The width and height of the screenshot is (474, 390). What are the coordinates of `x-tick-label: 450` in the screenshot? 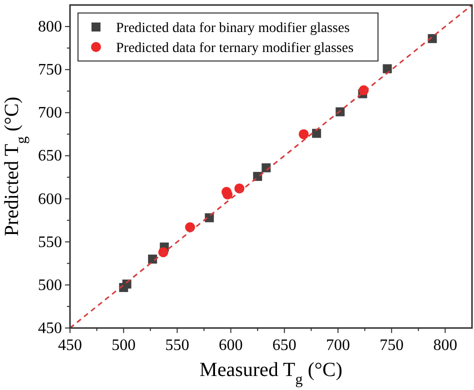 It's located at (70, 345).